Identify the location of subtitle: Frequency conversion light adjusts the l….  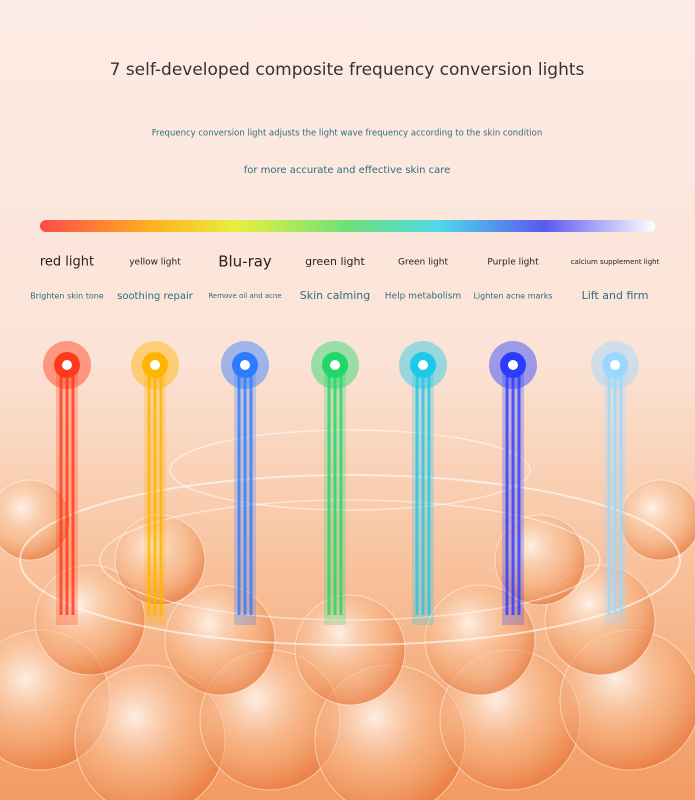
(347, 134).